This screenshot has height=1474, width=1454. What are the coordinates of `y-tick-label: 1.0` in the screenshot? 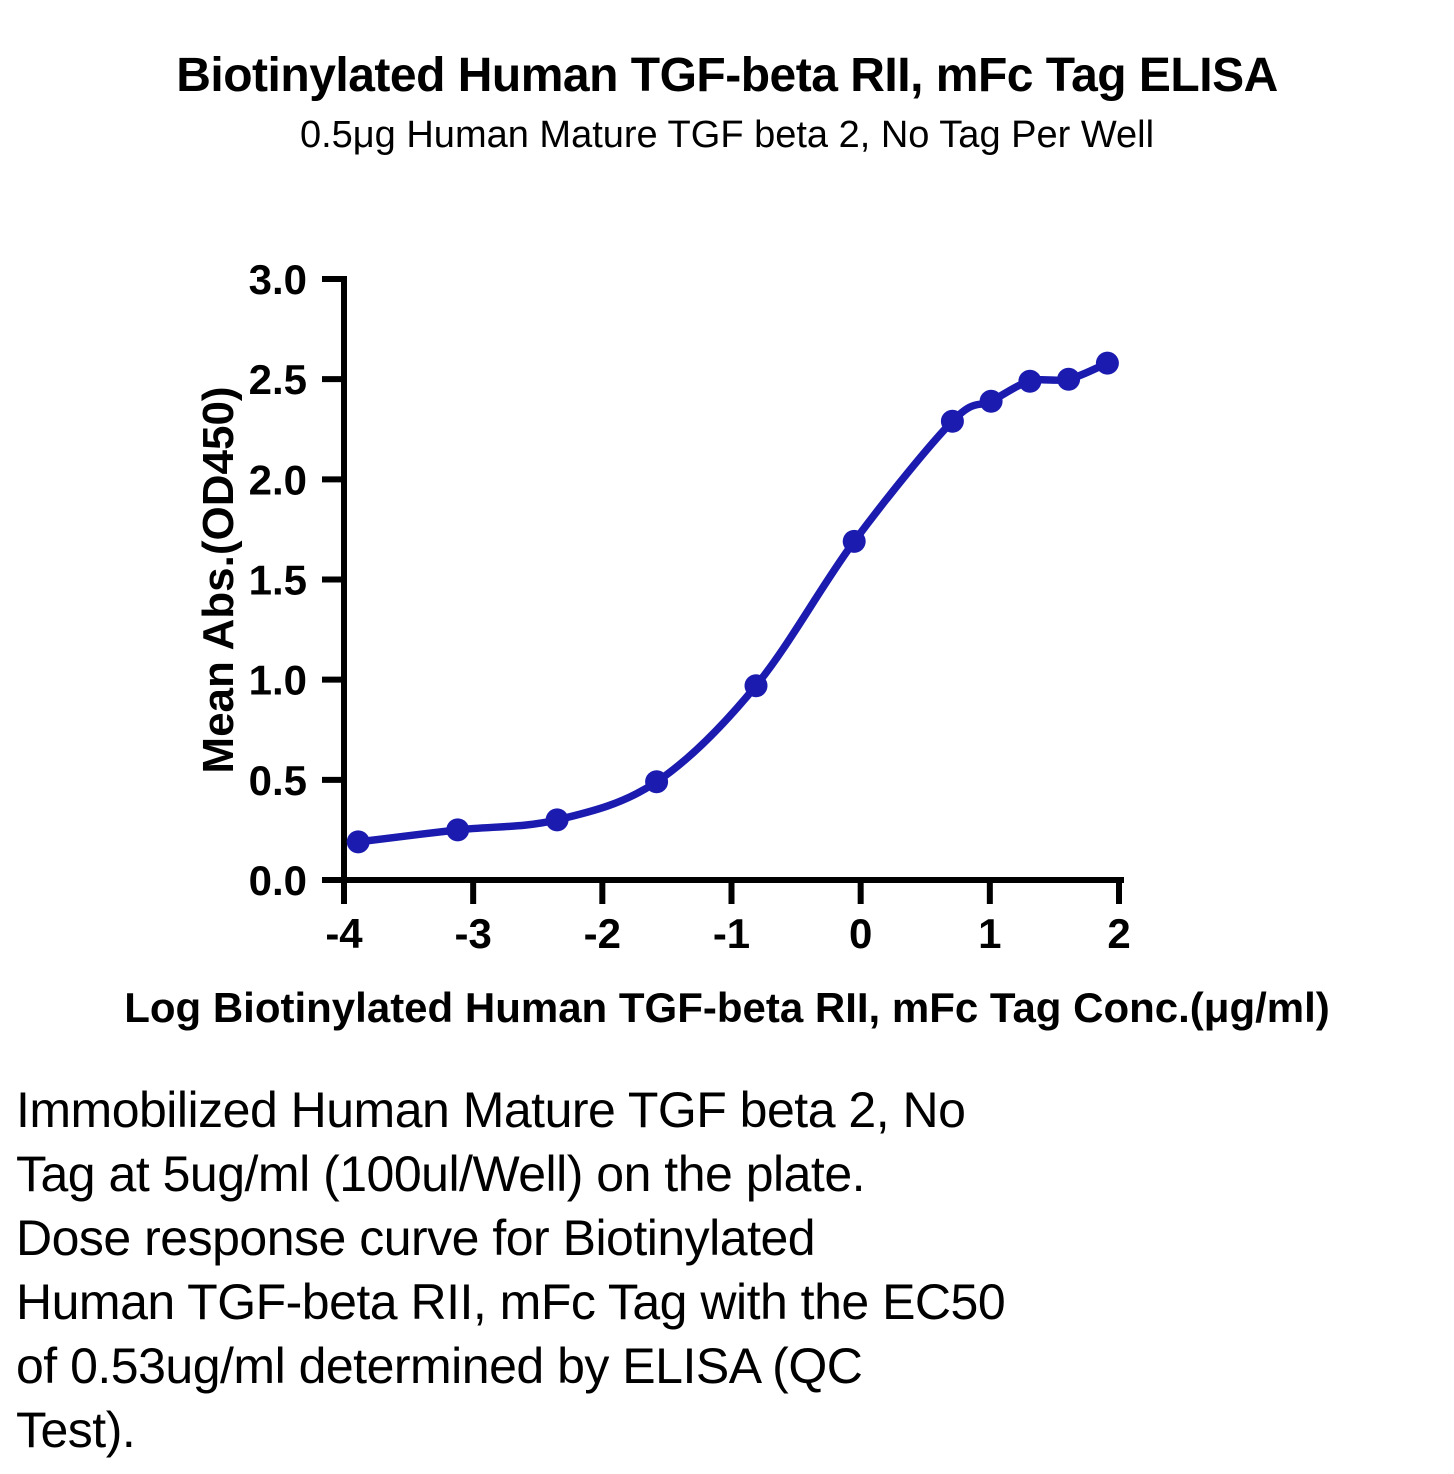 It's located at (278, 680).